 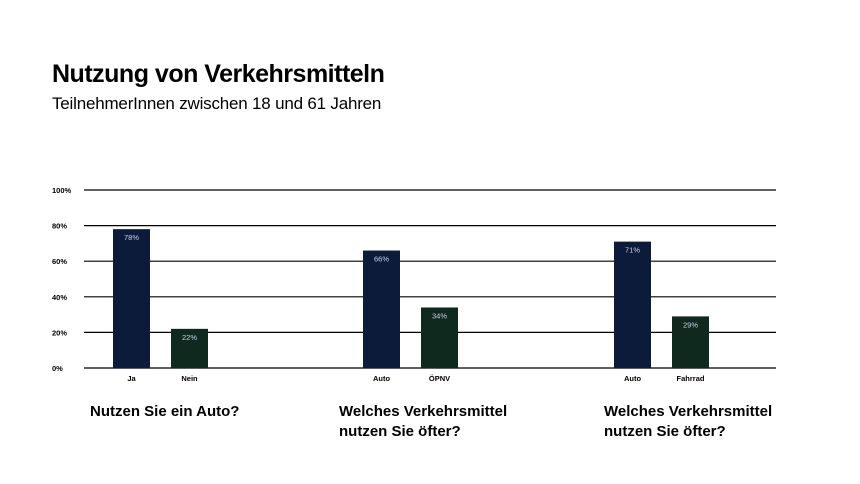 I want to click on question-label-2: Welches Verkehrsmittel nutzen Sie öfter?, so click(x=423, y=421).